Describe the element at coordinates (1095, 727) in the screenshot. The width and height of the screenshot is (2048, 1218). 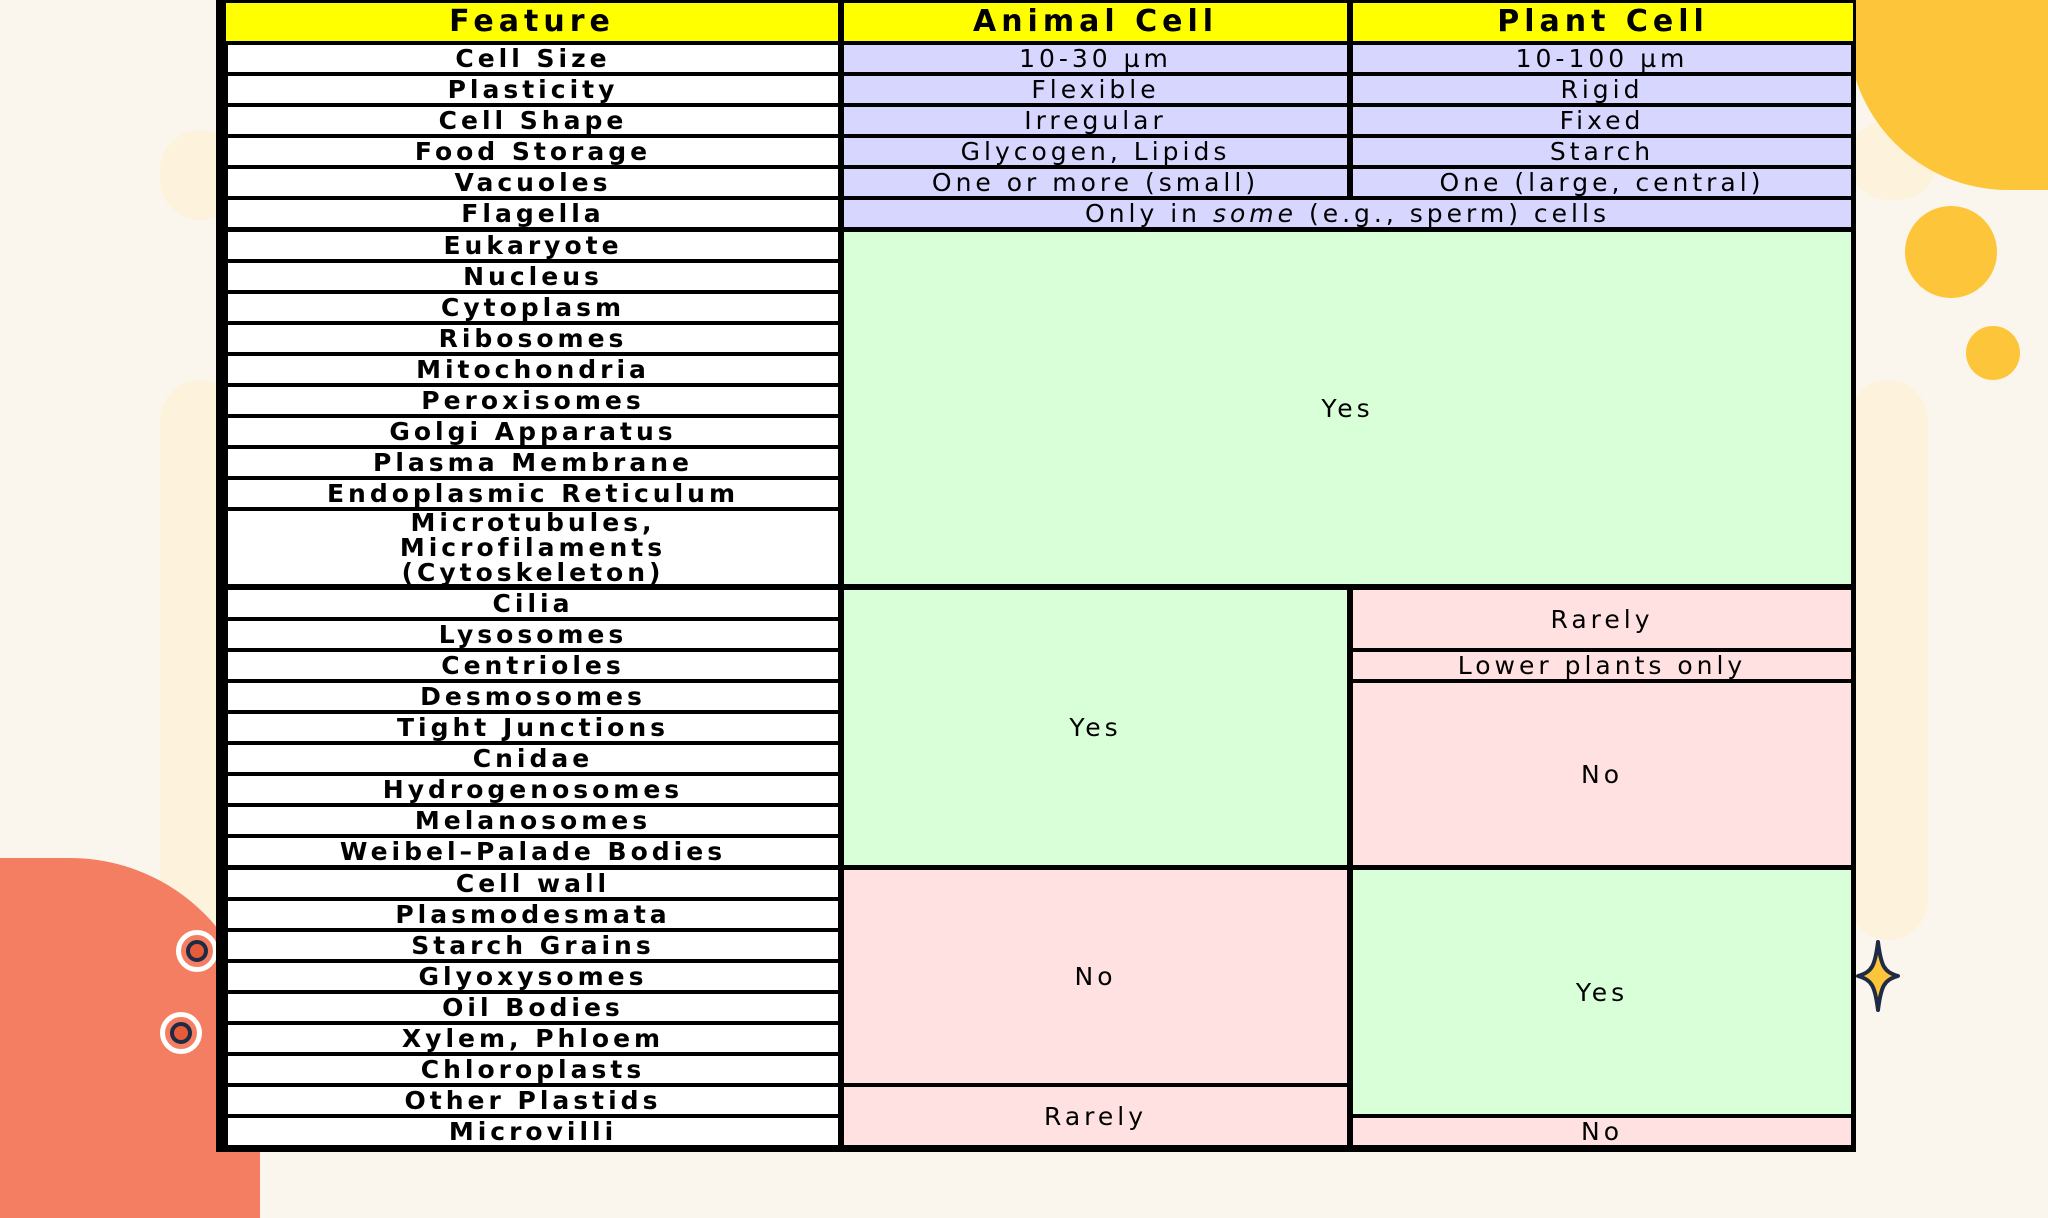
I see `animal-only-yes: Yes` at that location.